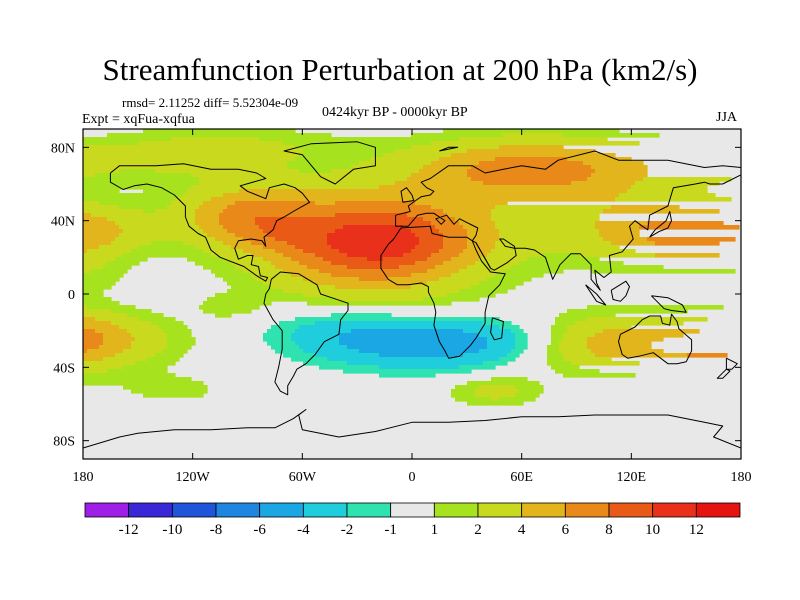 This screenshot has height=600, width=800. I want to click on colorbar-label: -10, so click(172, 530).